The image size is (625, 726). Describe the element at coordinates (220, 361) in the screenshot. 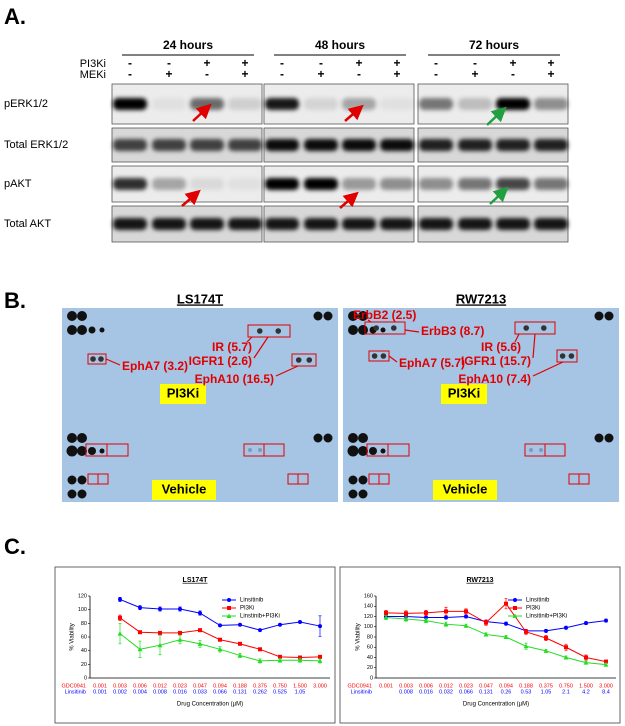

I see `annotation: IGFR1 (2.6)` at that location.